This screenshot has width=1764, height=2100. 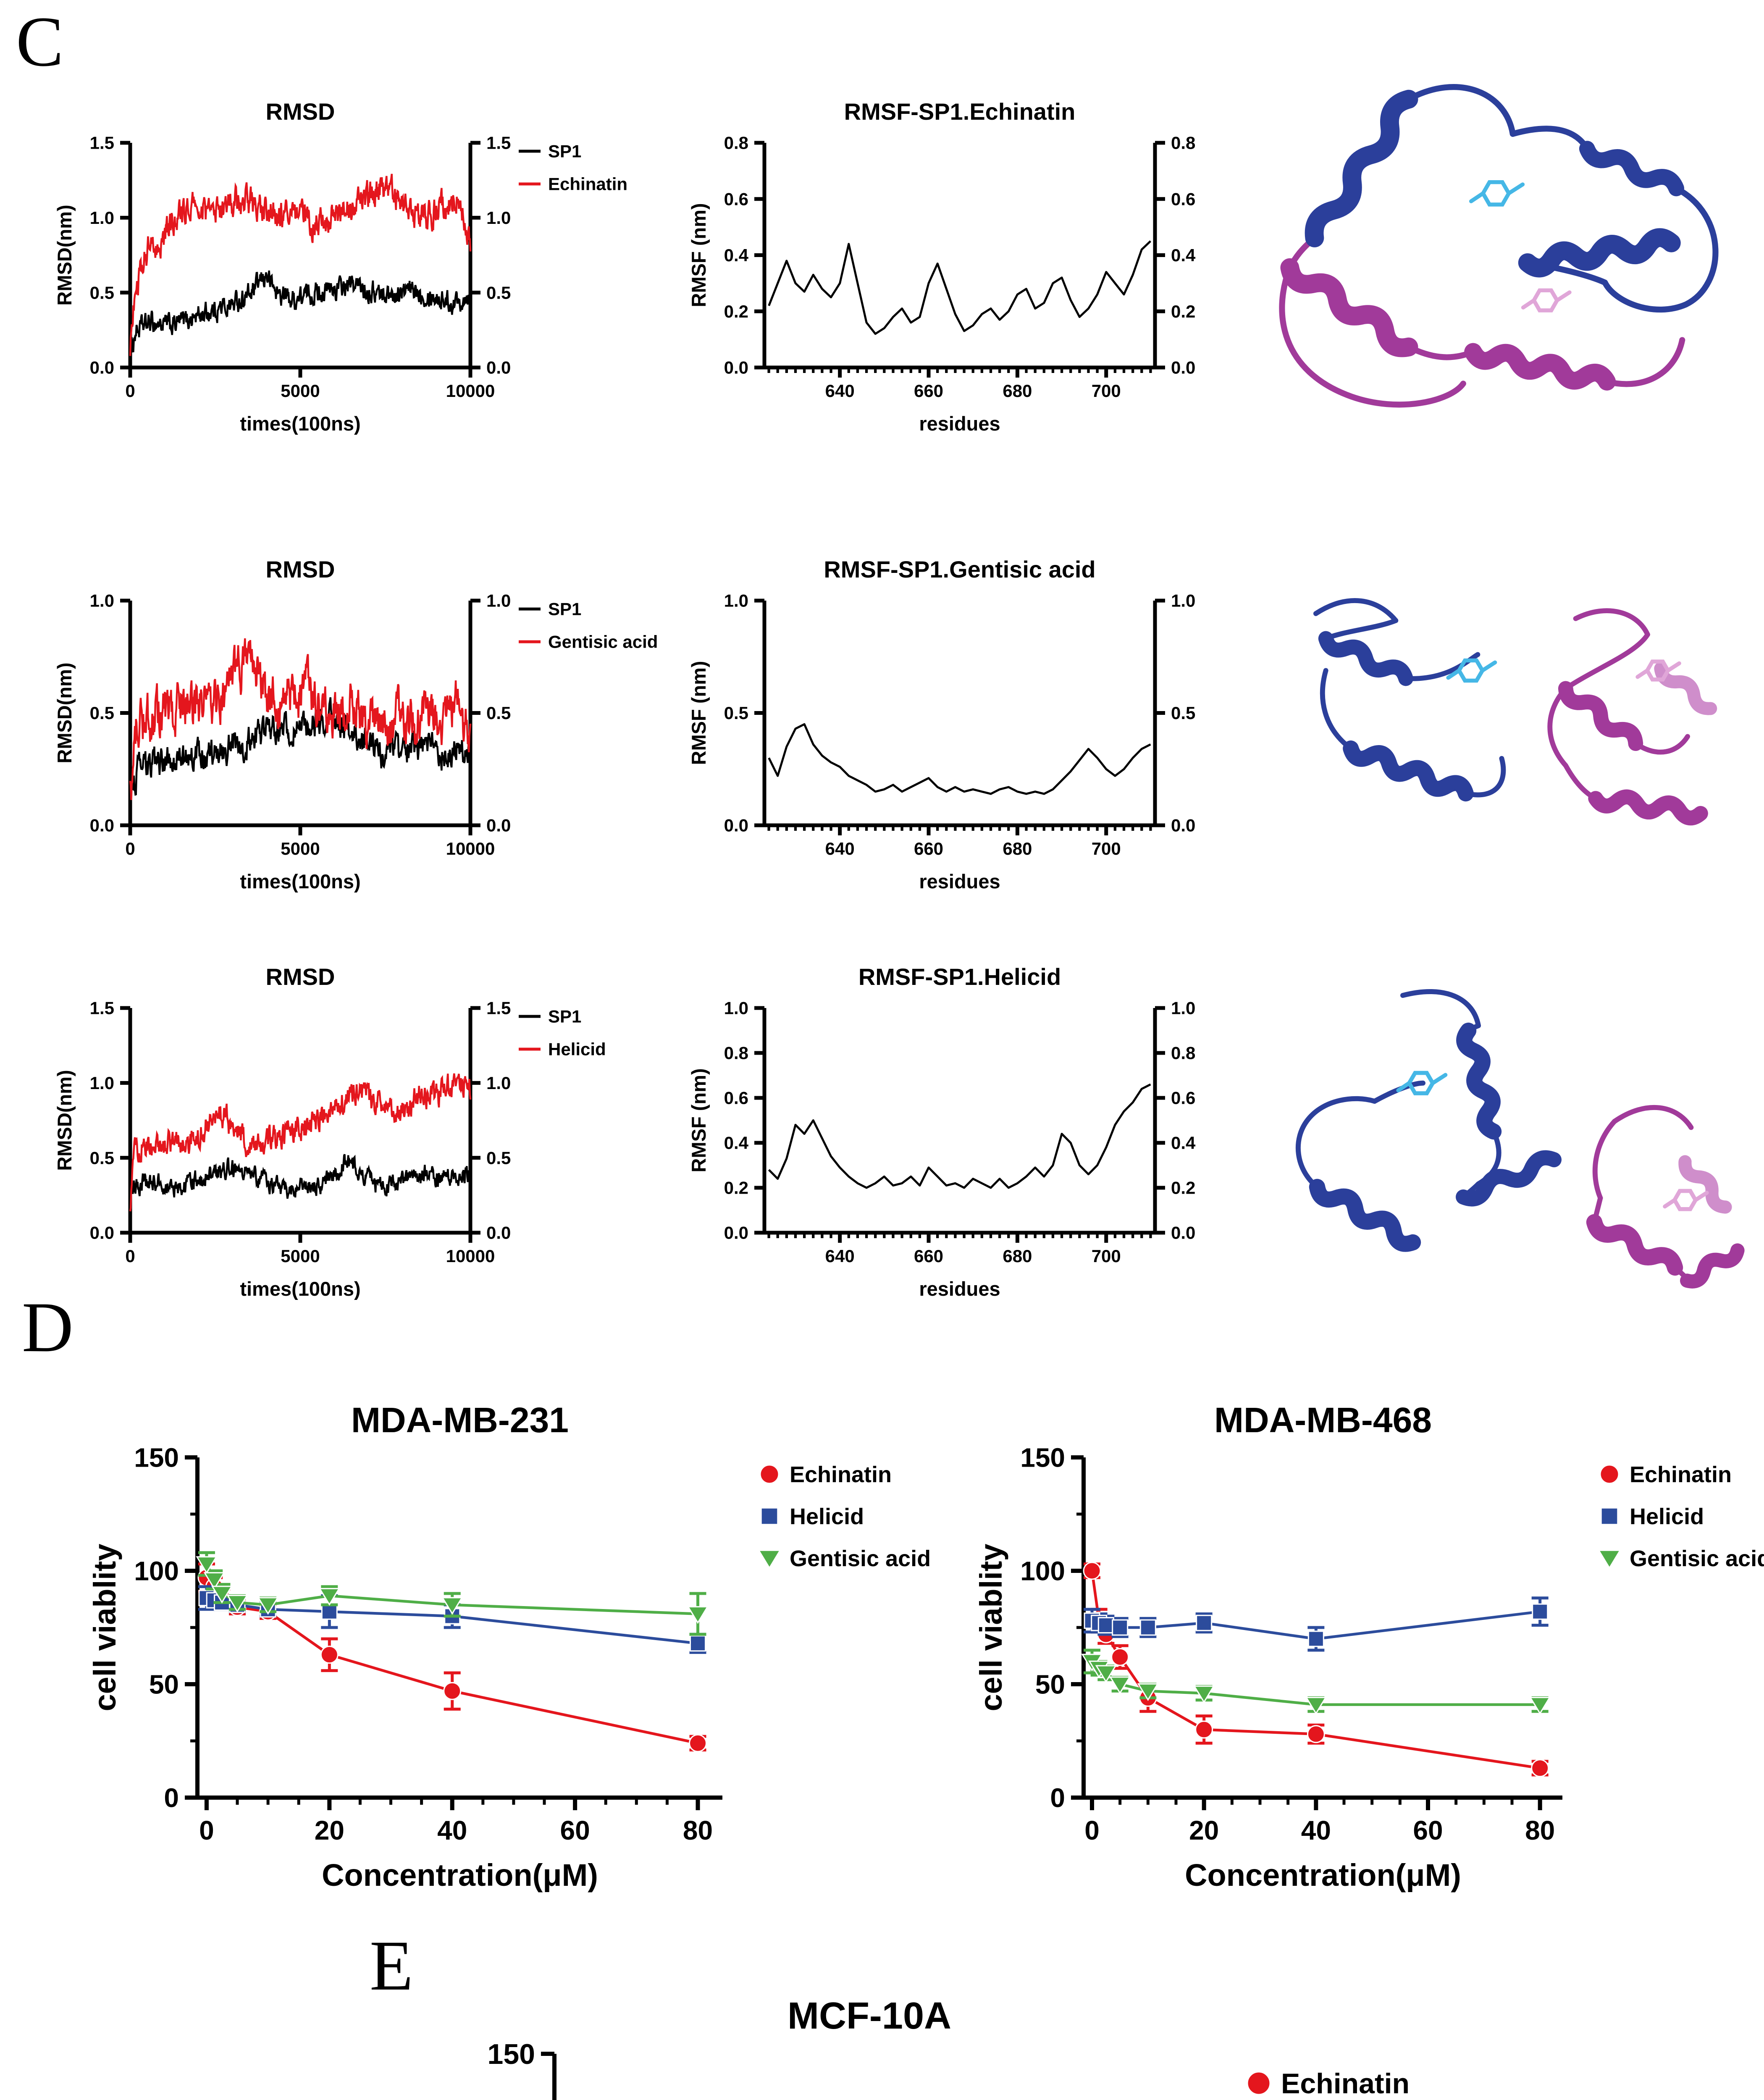 I want to click on chart-title: RMSF-SP1.Gentisic acid, so click(x=959, y=569).